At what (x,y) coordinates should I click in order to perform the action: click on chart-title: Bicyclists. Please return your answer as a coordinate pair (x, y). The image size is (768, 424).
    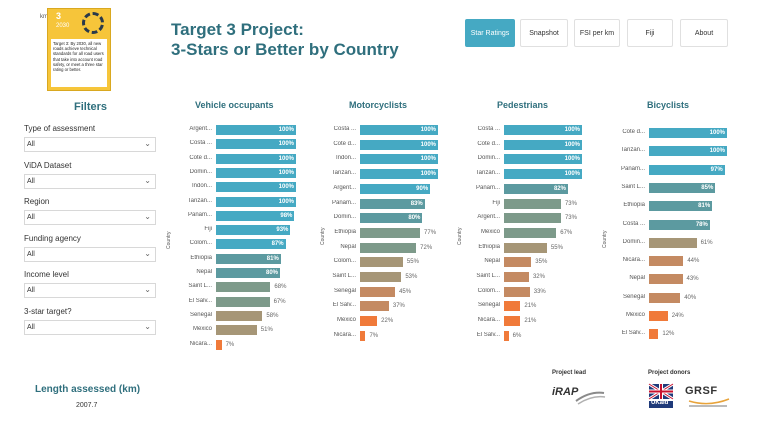
    Looking at the image, I should click on (668, 105).